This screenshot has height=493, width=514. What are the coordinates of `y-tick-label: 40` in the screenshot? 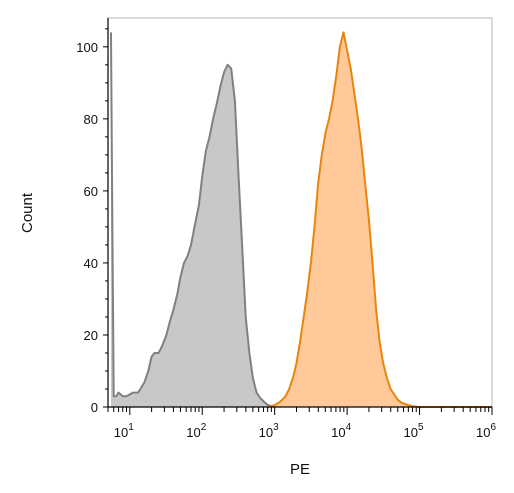 It's located at (91, 263).